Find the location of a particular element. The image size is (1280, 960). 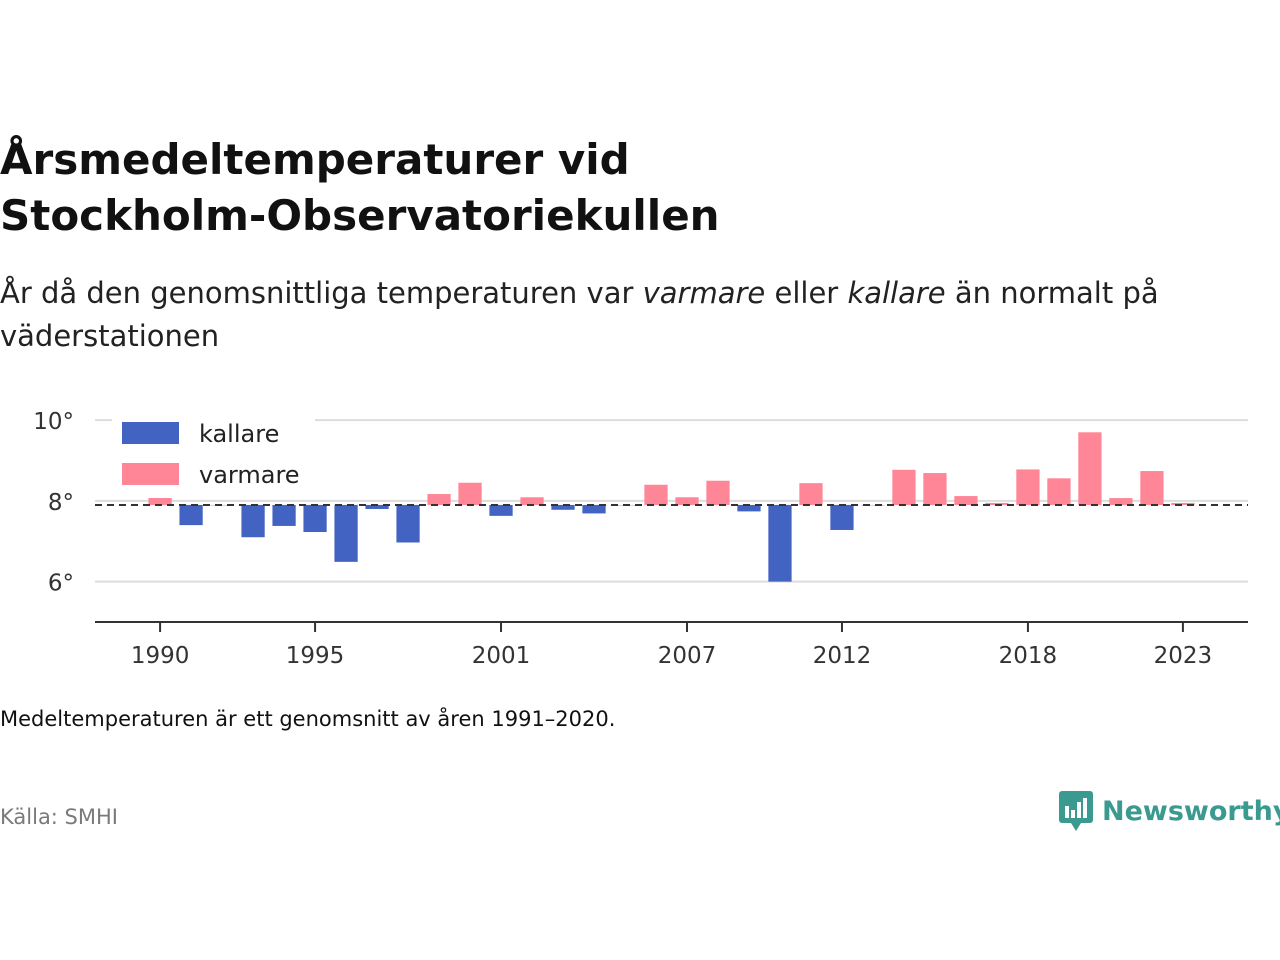

x-tick-label-2001: 2001 is located at coordinates (501, 656).